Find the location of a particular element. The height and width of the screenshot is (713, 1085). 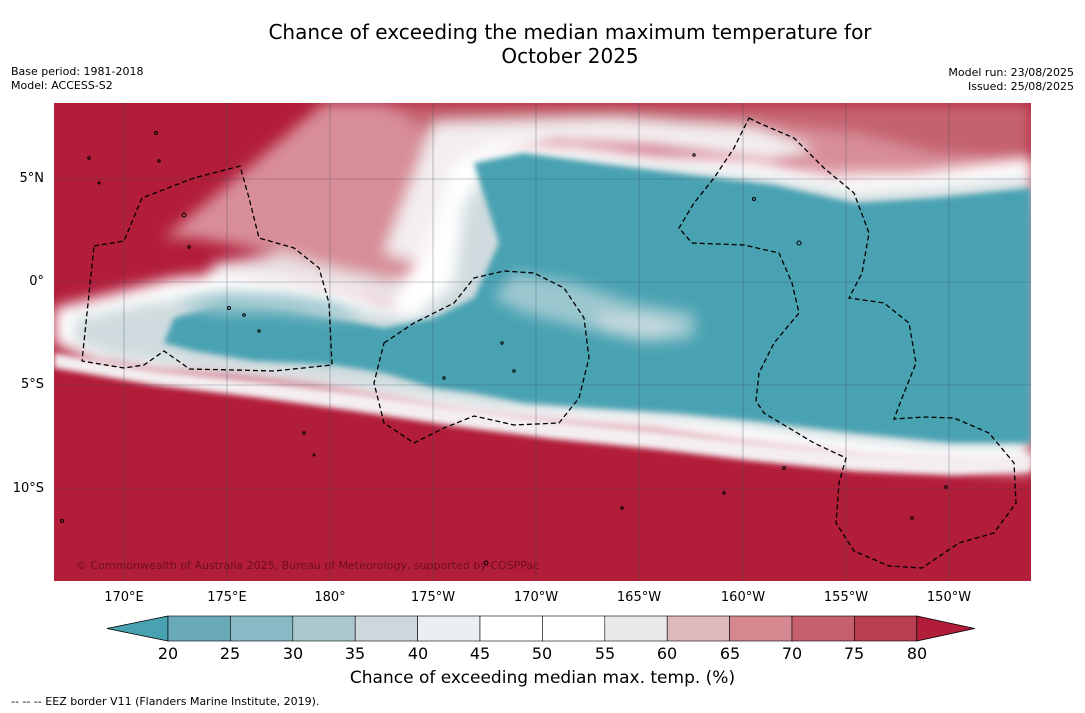

colorbar-tick-55: 55 is located at coordinates (605, 653).